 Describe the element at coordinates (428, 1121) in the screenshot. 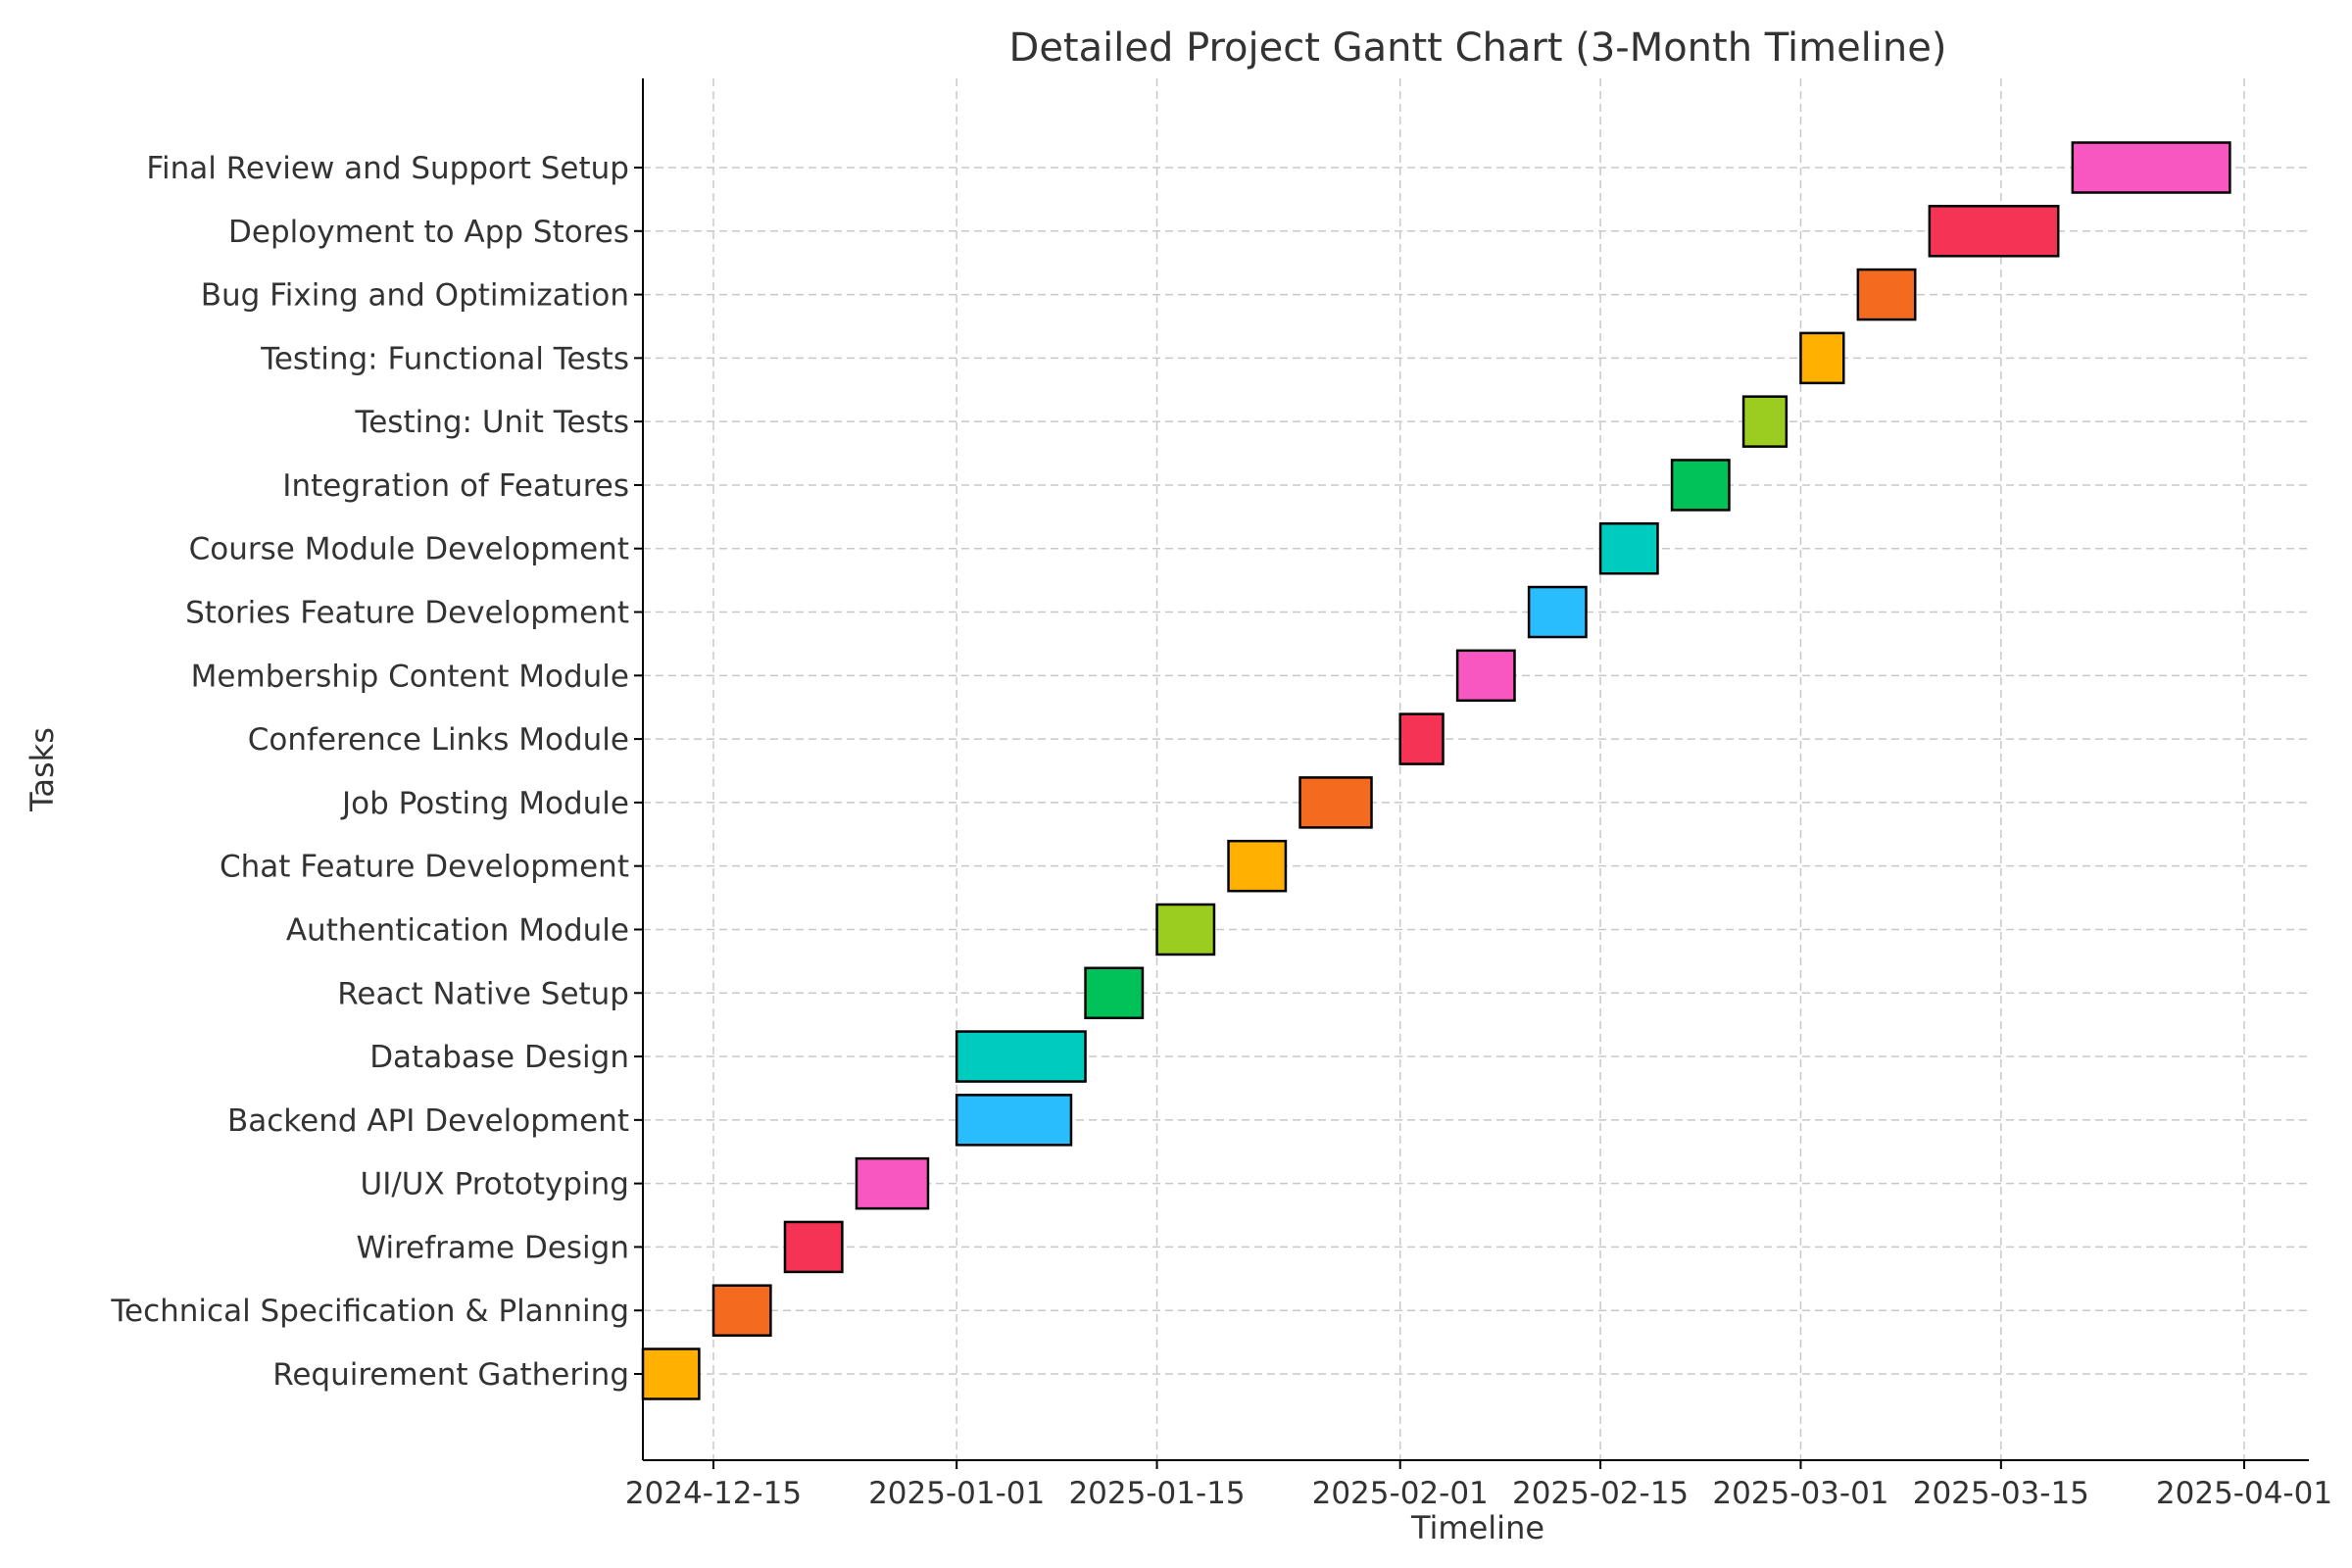

I see `y-tick-label: Backend API Development` at that location.